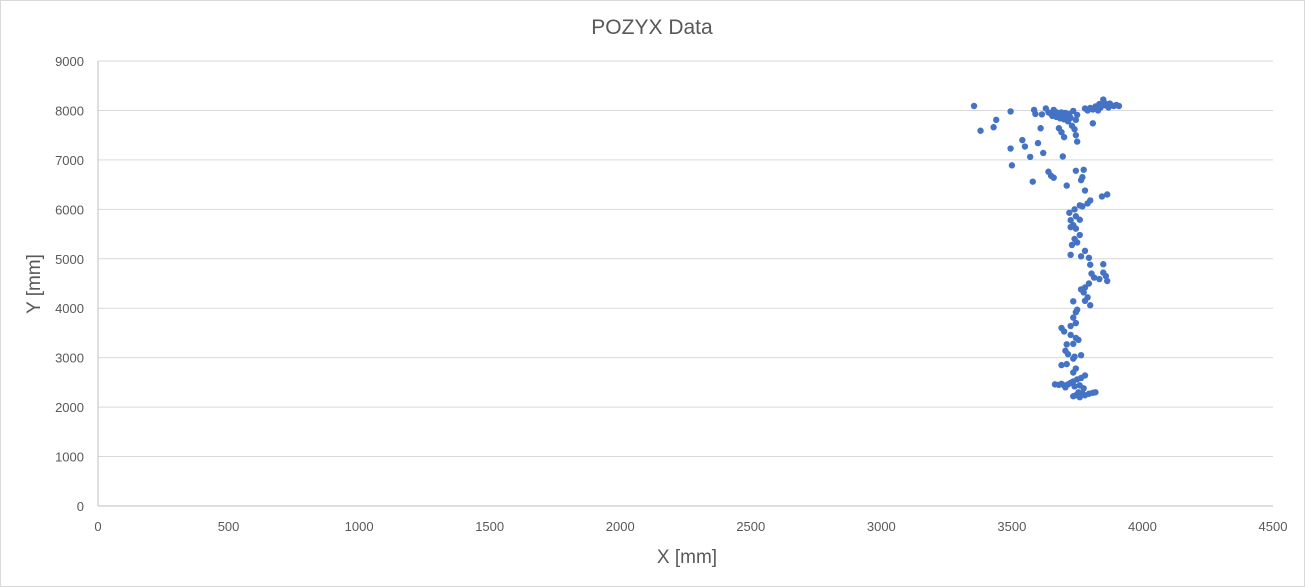  What do you see at coordinates (69, 259) in the screenshot?
I see `y-tick-label: 5000` at bounding box center [69, 259].